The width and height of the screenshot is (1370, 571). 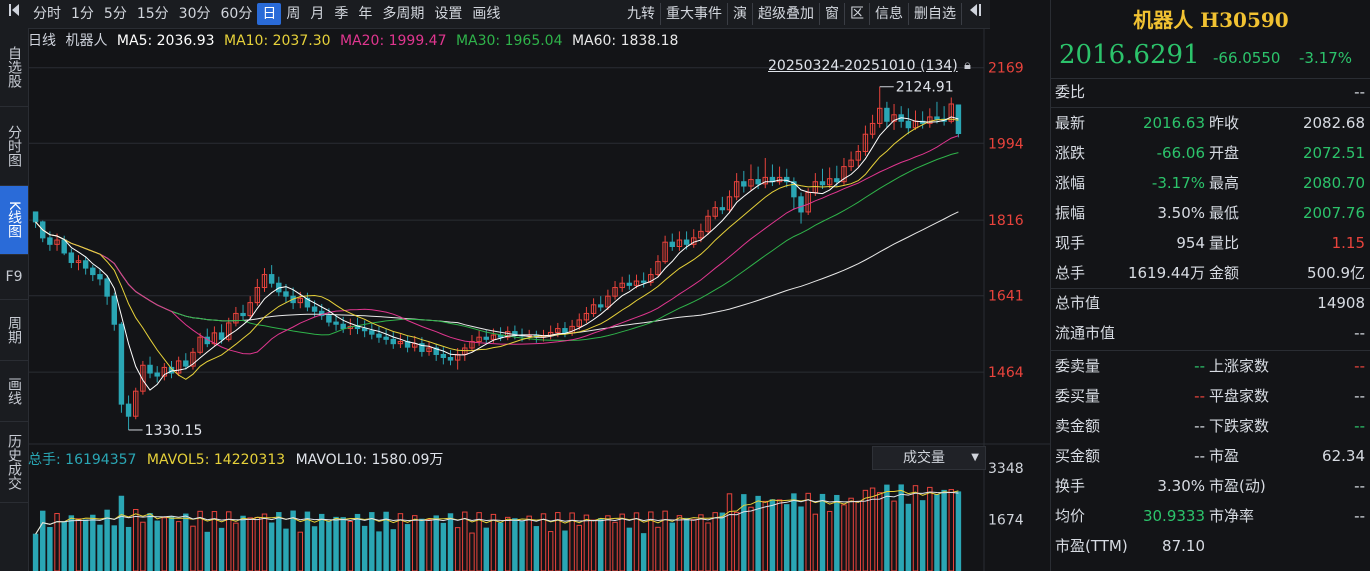 What do you see at coordinates (1336, 273) in the screenshot?
I see `quote-value: 500.9亿` at bounding box center [1336, 273].